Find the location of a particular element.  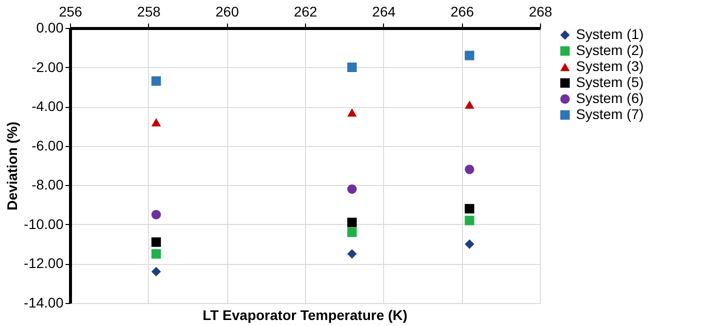

y-tick-label: -2.00 is located at coordinates (48, 66).